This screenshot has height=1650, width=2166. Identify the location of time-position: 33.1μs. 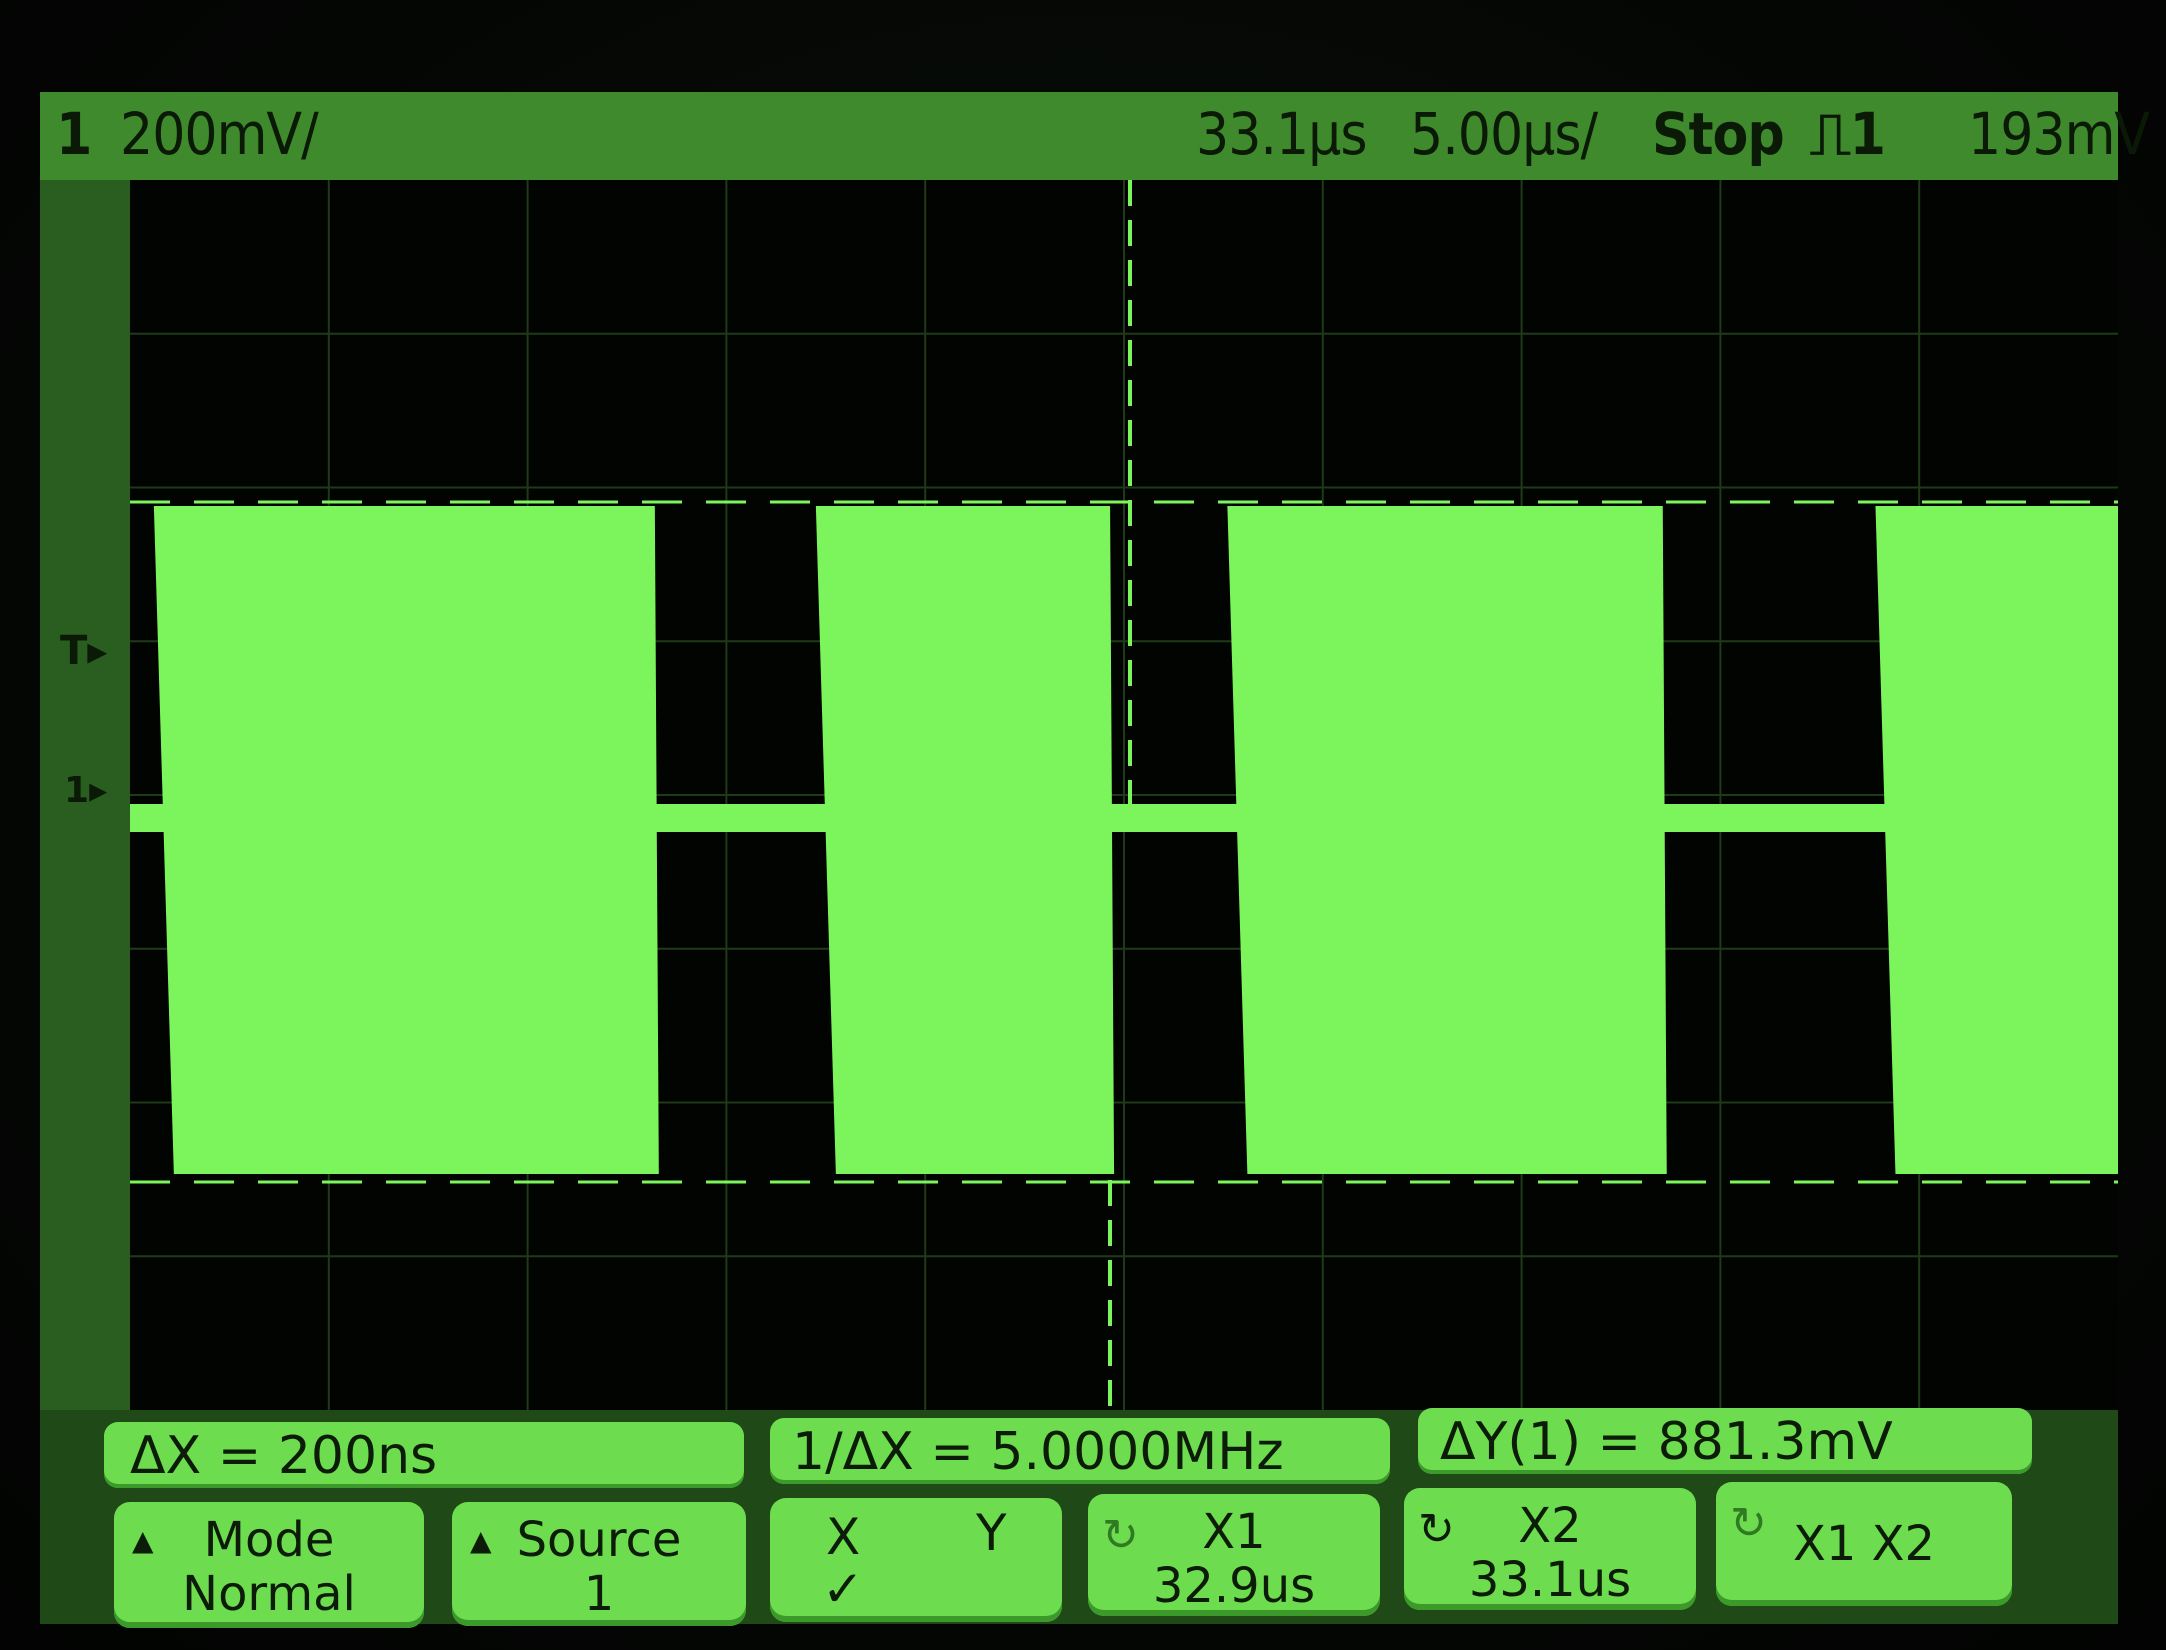
(1282, 134).